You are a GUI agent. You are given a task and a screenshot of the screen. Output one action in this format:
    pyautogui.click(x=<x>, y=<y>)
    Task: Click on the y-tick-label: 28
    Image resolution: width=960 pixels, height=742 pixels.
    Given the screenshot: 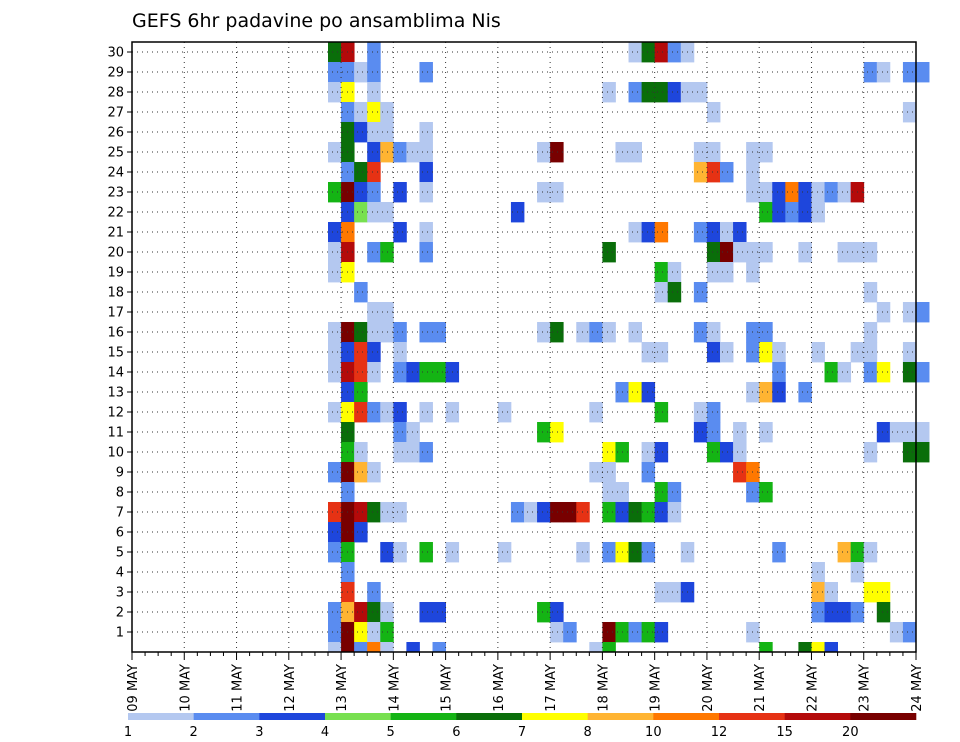 What is the action you would take?
    pyautogui.click(x=115, y=93)
    